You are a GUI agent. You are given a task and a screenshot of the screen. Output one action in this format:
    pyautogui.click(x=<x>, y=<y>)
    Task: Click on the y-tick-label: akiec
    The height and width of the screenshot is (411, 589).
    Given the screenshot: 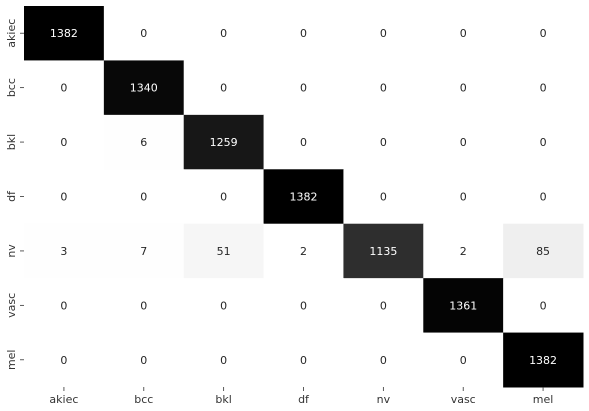 What is the action you would take?
    pyautogui.click(x=11, y=33)
    